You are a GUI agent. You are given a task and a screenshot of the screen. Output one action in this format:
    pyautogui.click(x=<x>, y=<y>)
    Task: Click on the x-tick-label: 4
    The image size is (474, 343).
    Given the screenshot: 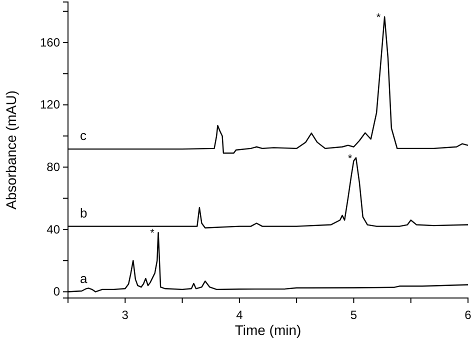 What is the action you would take?
    pyautogui.click(x=240, y=315)
    